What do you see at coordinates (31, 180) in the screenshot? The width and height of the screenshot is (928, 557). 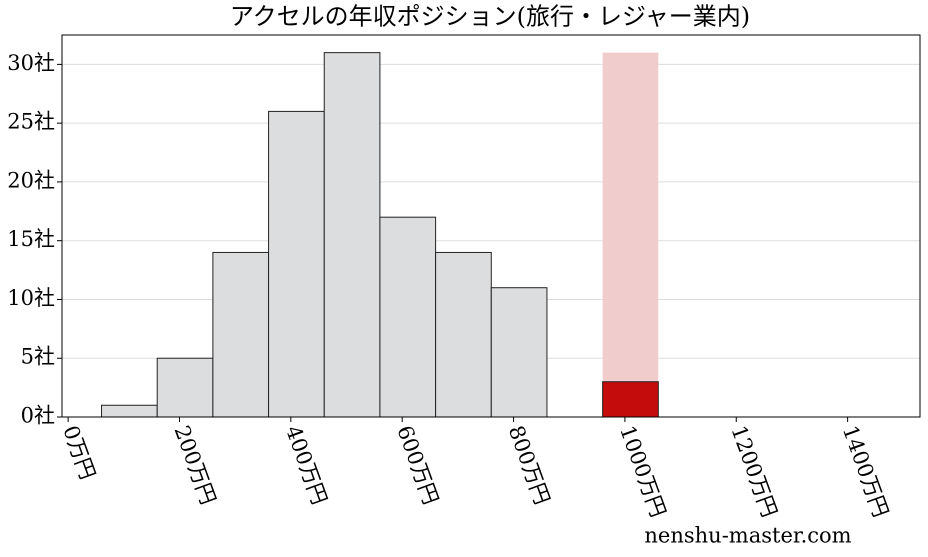 I see `y-tick-label: 20社` at bounding box center [31, 180].